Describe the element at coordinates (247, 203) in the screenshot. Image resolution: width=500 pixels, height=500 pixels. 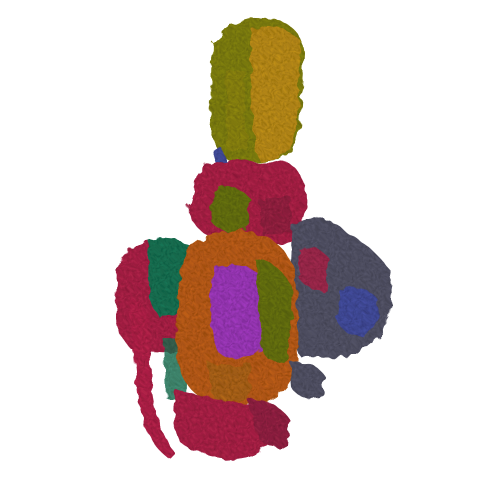
I see `neck-domain` at that location.